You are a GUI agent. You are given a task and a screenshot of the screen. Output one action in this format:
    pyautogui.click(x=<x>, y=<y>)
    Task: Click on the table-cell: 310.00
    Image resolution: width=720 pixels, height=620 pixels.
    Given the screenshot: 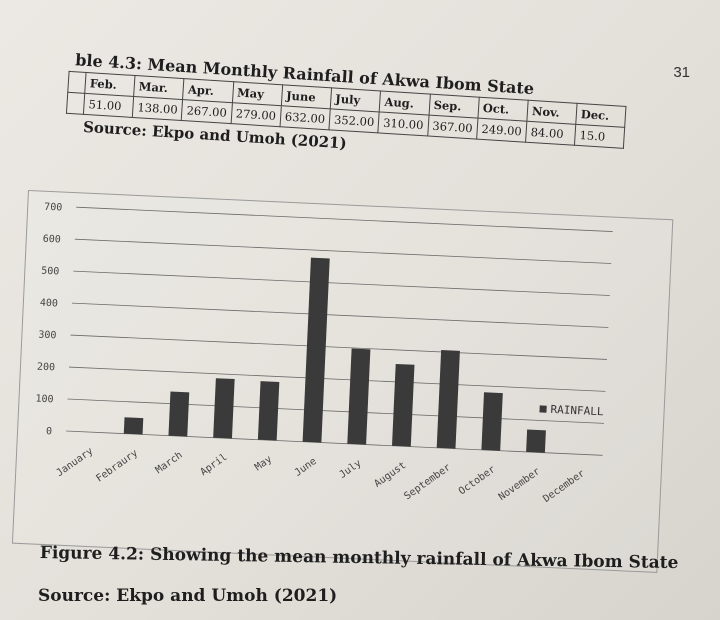 What is the action you would take?
    pyautogui.click(x=403, y=123)
    